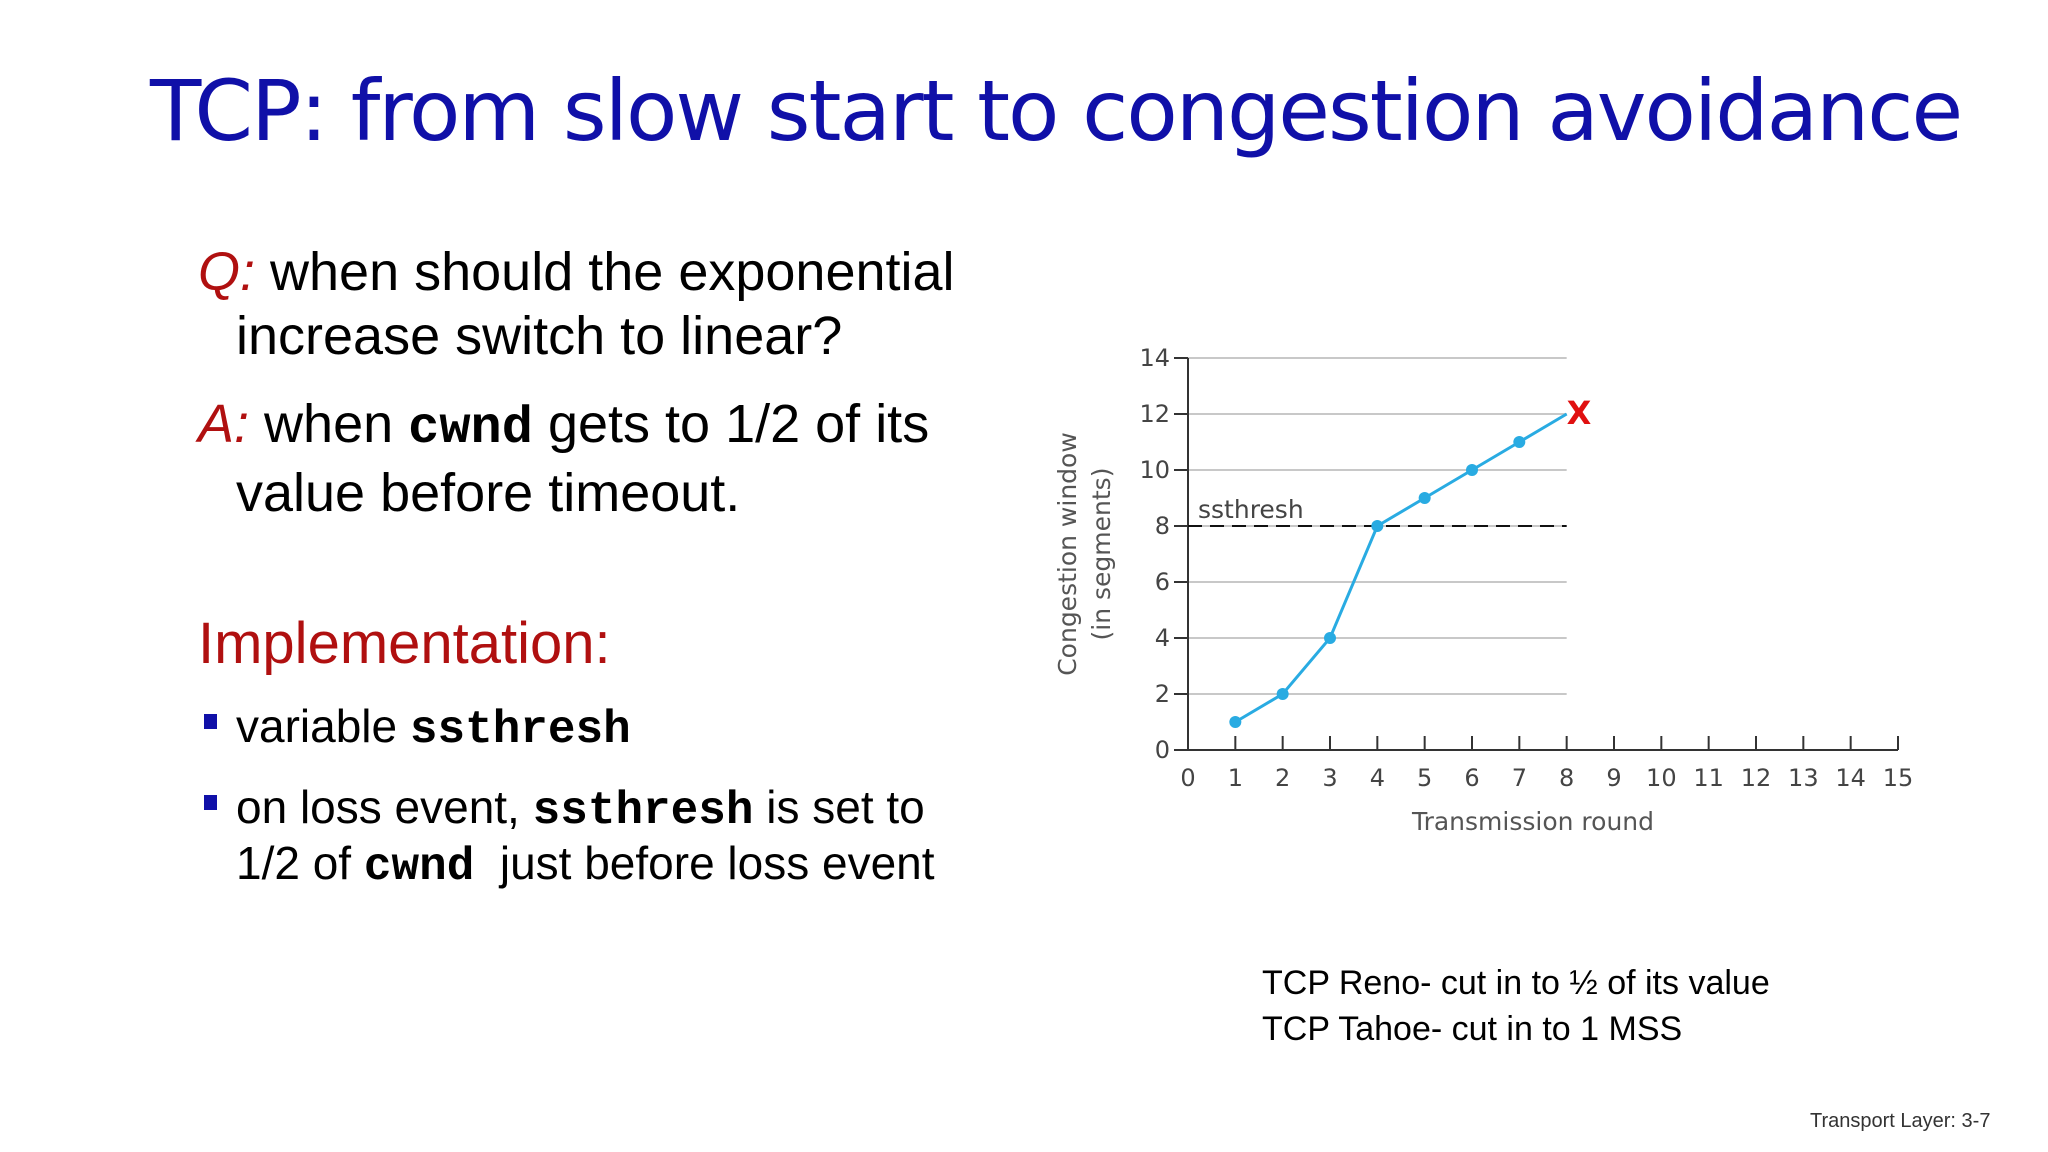 The image size is (2048, 1152). I want to click on bullet-ssthresh-variable: variable ssthresh, so click(618, 728).